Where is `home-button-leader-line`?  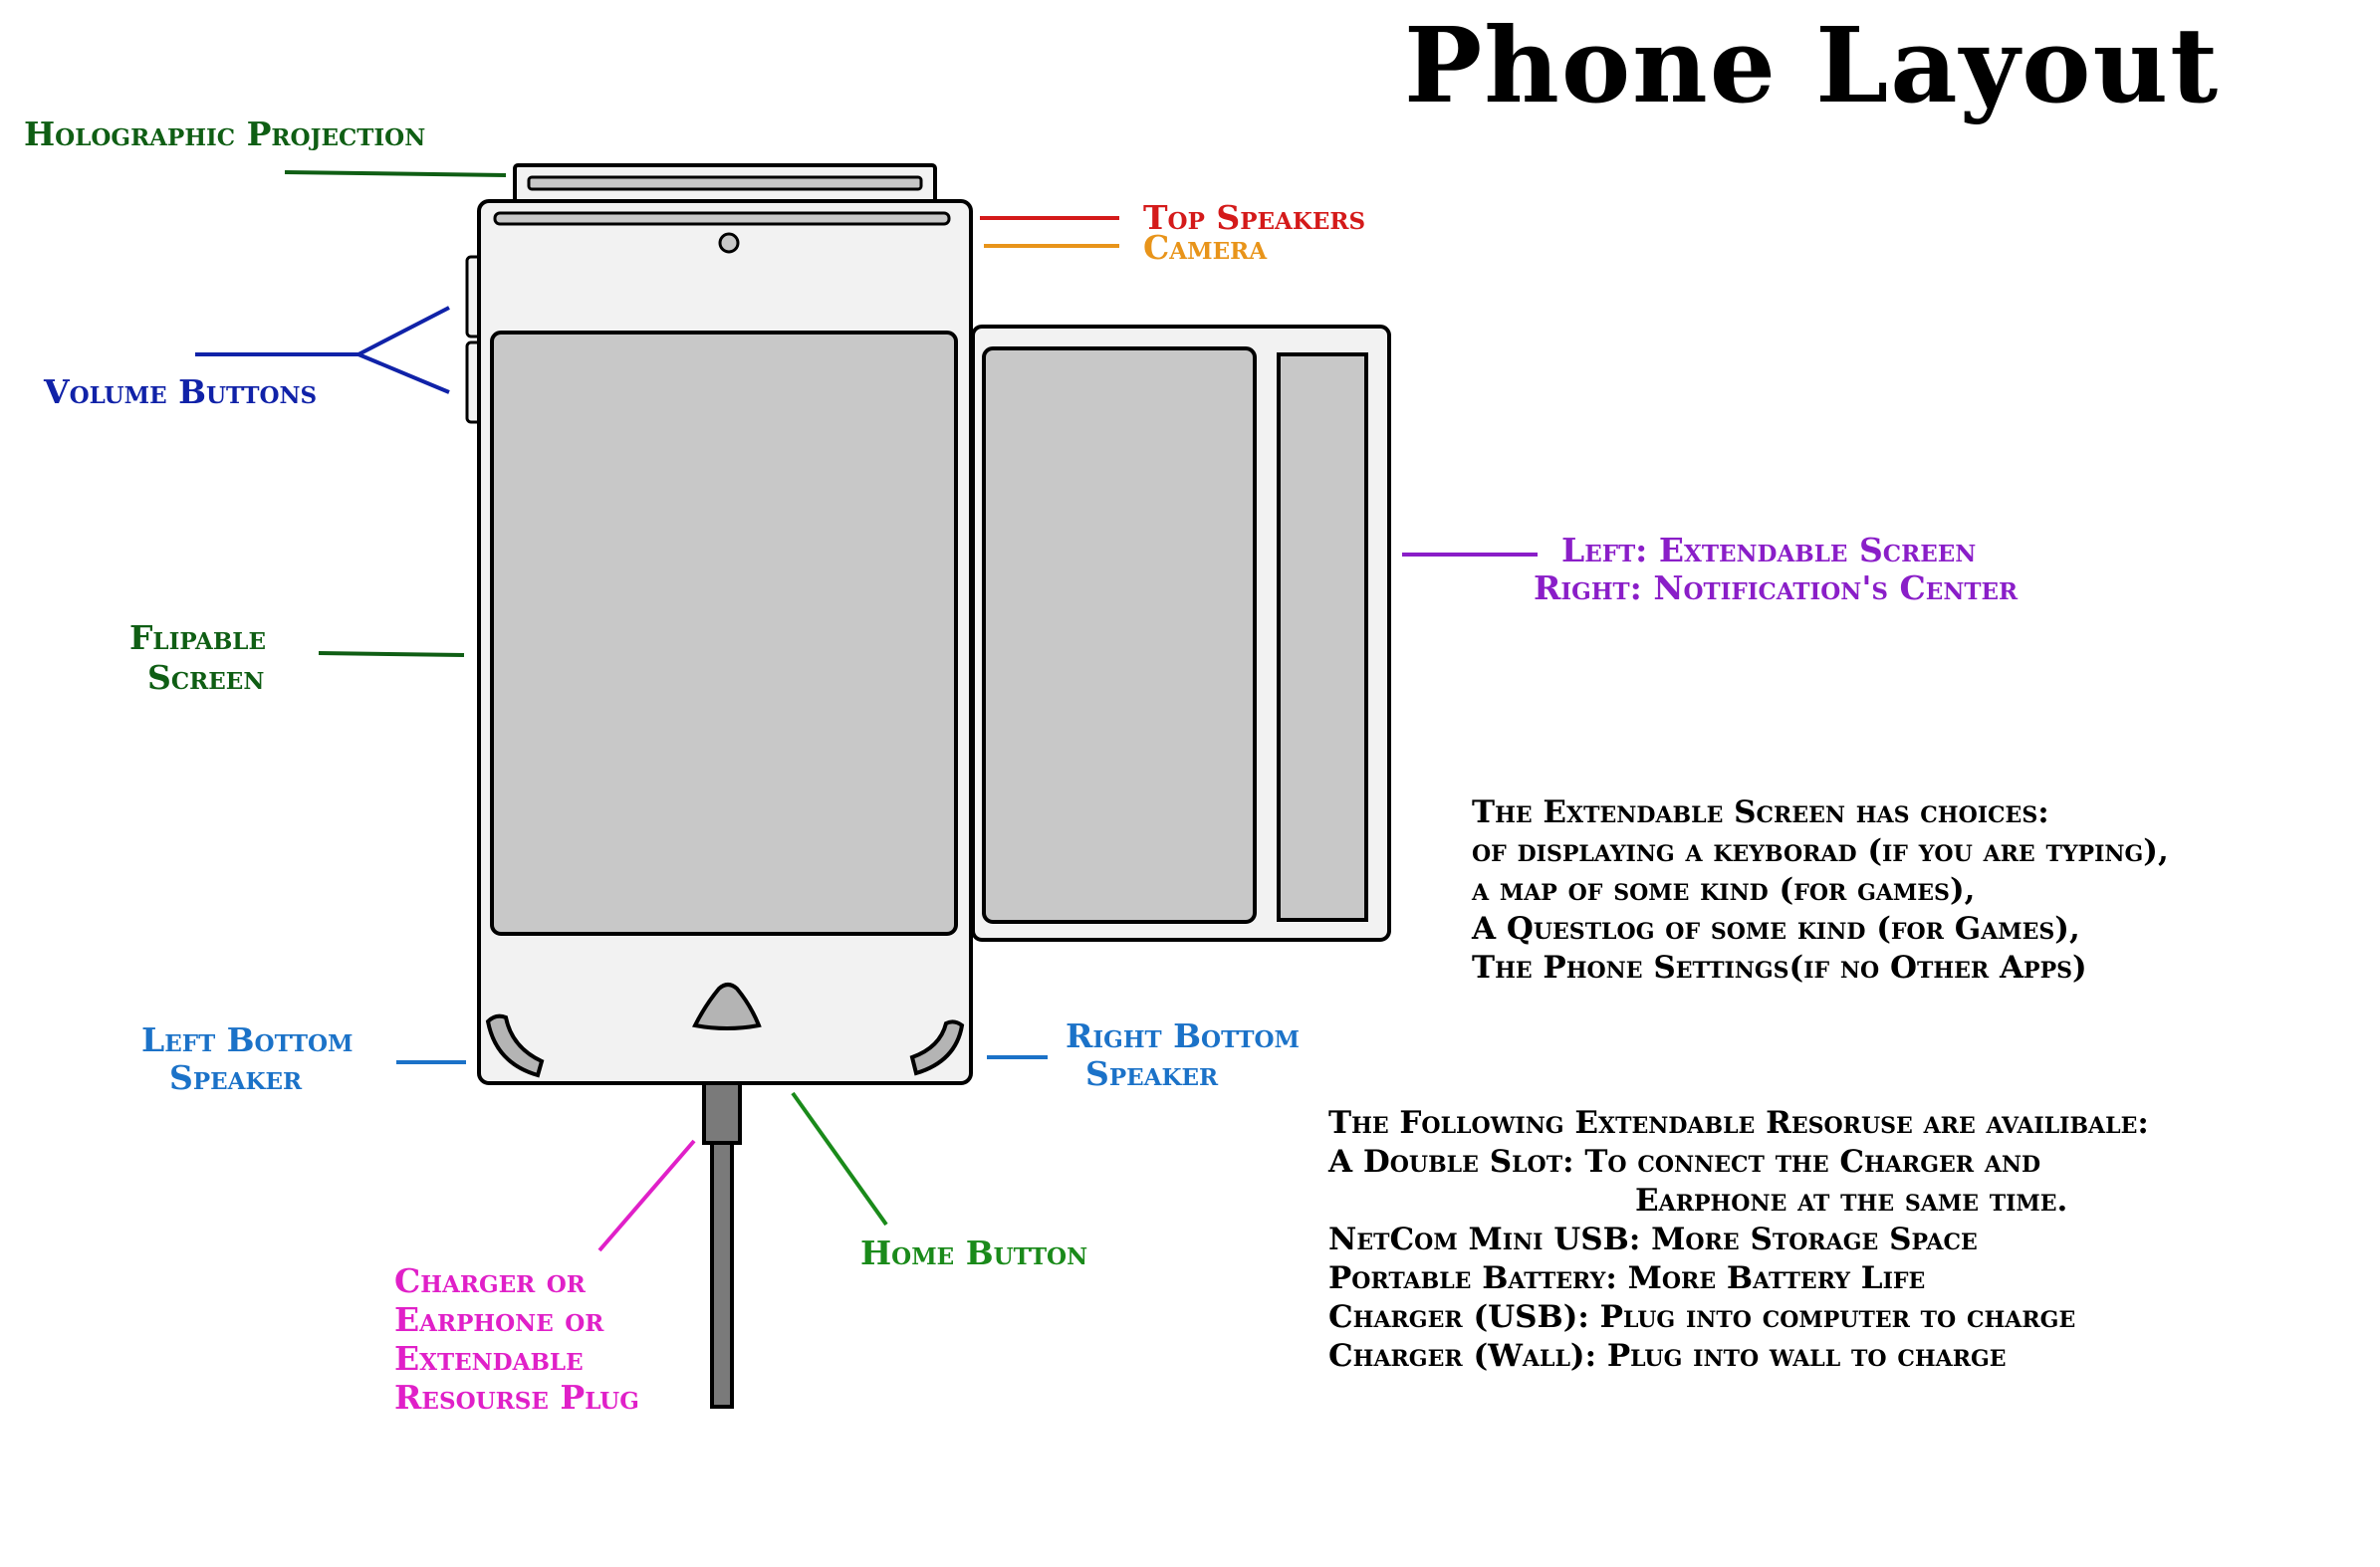
home-button-leader-line is located at coordinates (840, 1159).